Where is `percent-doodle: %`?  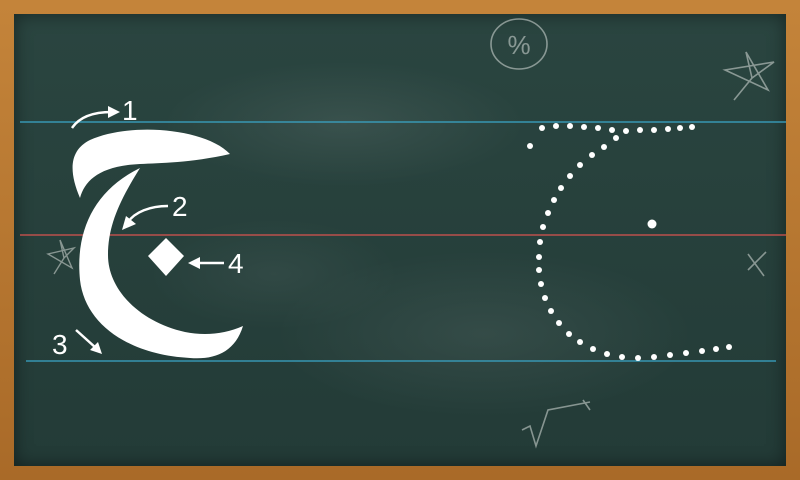 percent-doodle: % is located at coordinates (519, 44).